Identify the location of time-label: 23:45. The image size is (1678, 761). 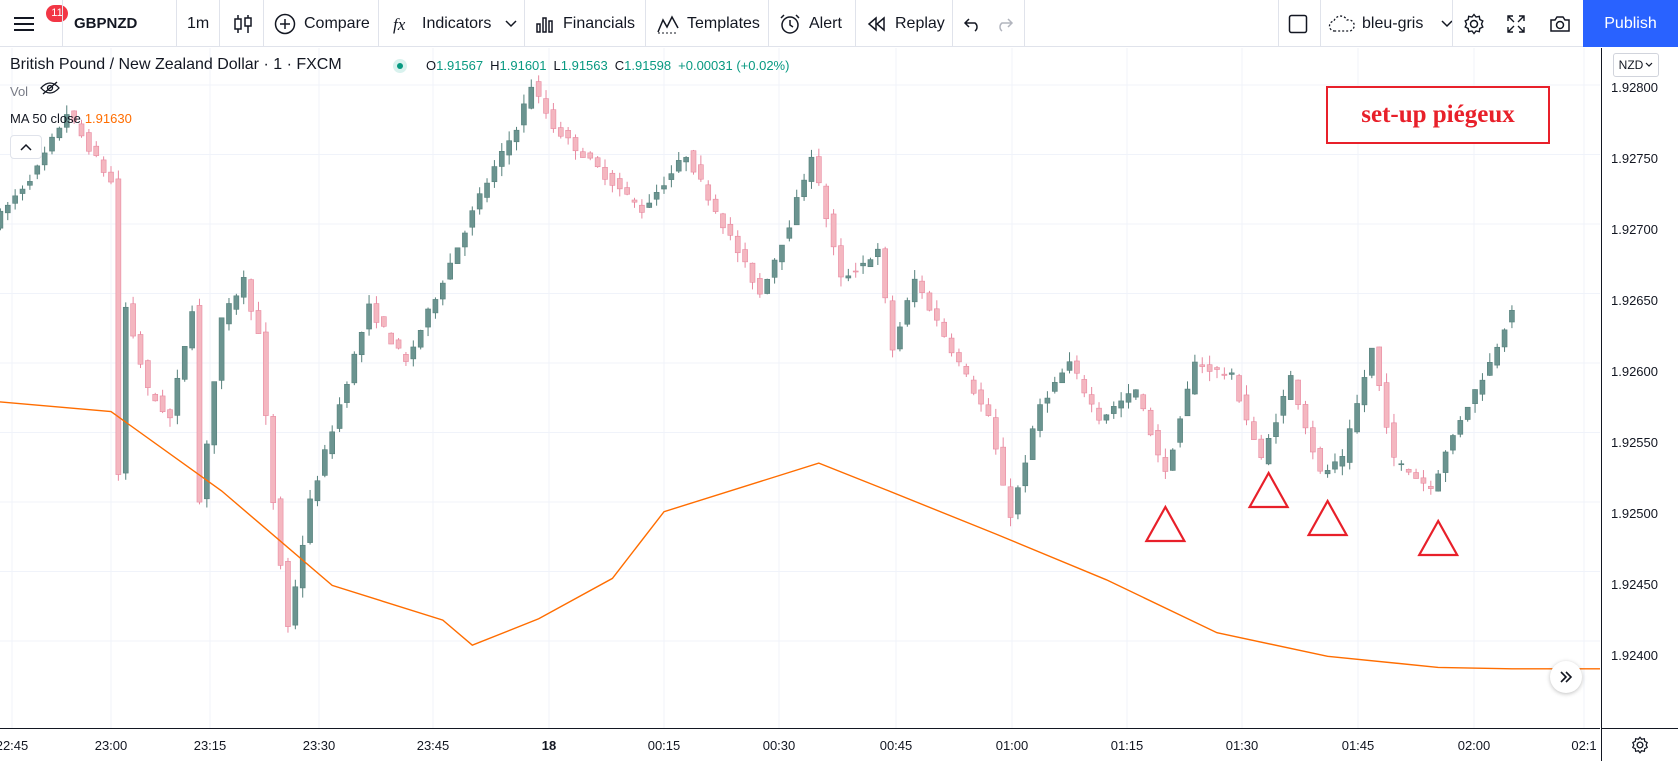
(433, 745).